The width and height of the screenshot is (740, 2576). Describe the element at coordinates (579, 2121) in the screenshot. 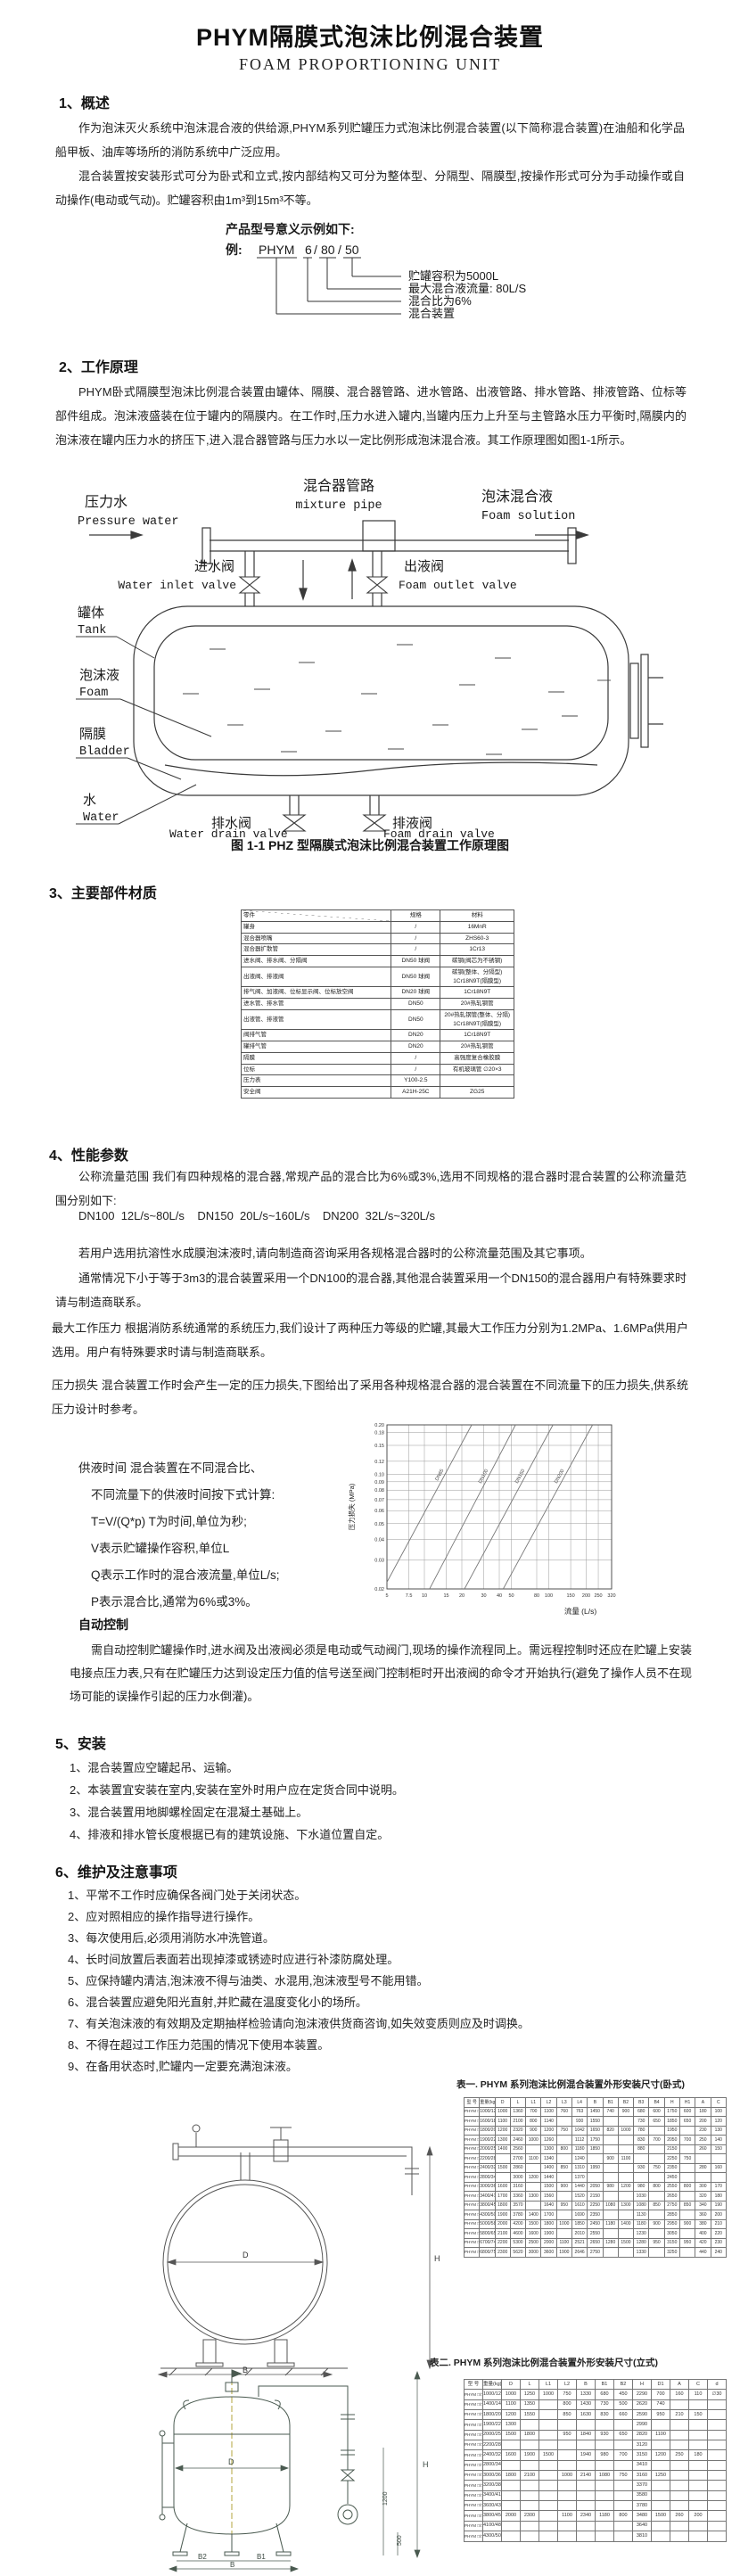

I see `table-cell: 930` at that location.